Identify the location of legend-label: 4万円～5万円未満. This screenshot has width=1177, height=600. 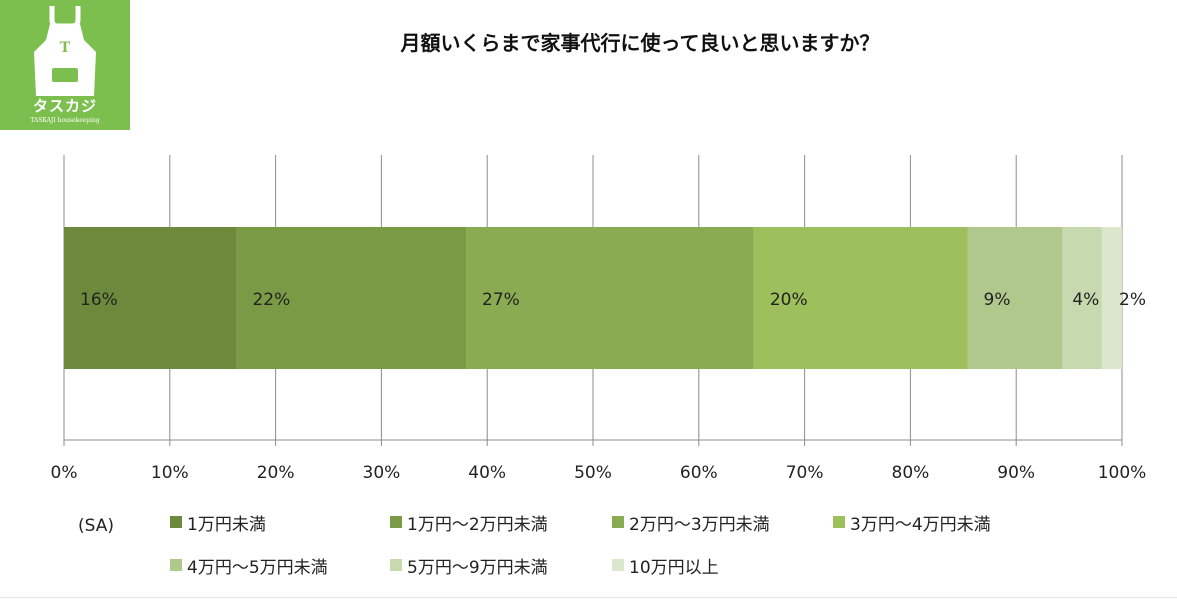
(257, 567).